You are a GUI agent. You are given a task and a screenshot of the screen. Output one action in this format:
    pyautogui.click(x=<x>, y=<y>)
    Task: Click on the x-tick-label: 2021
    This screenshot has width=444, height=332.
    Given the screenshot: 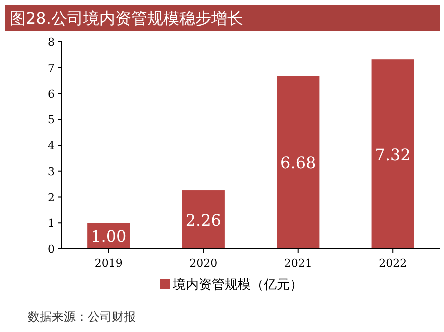 What is the action you would take?
    pyautogui.click(x=298, y=263)
    